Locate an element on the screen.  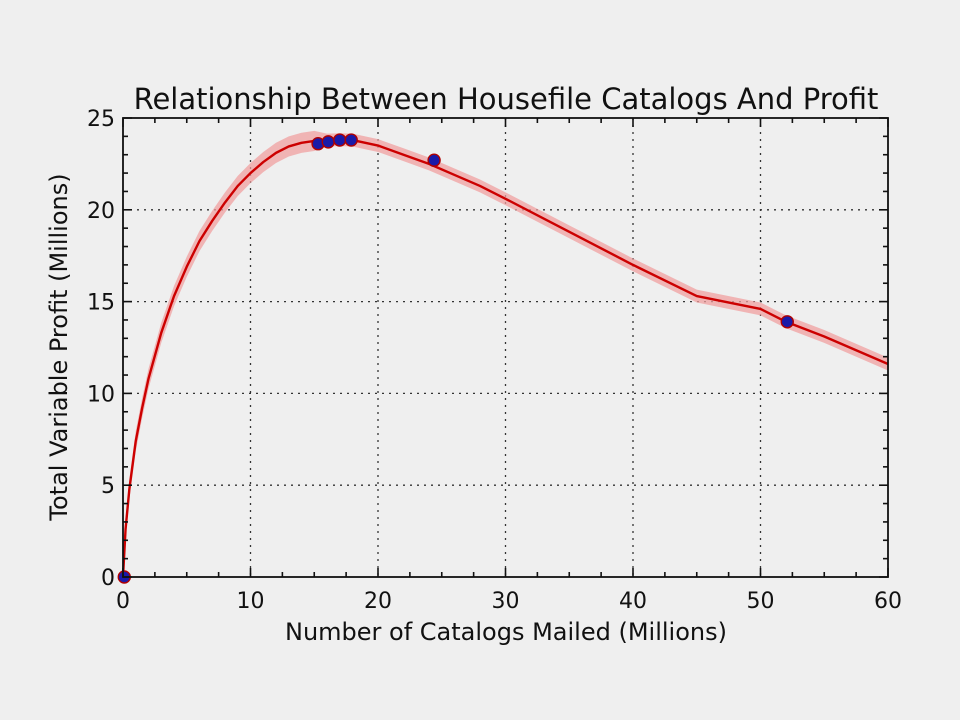
y-tick-label: 20 is located at coordinates (101, 211).